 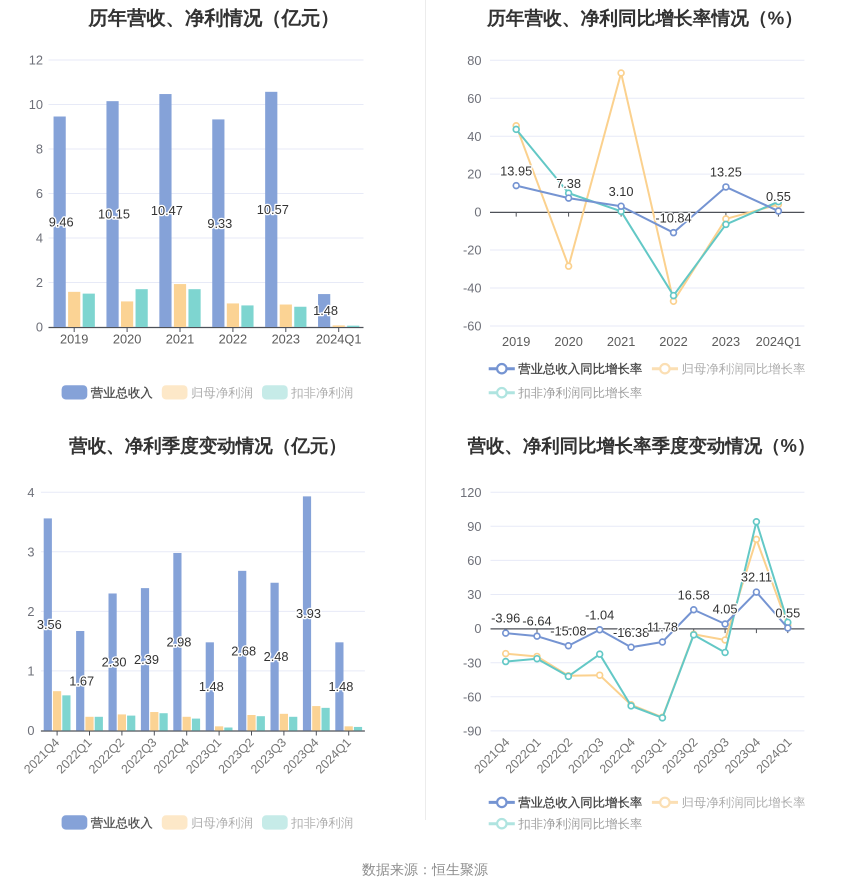 What do you see at coordinates (472, 288) in the screenshot?
I see `svg-text: -40` at bounding box center [472, 288].